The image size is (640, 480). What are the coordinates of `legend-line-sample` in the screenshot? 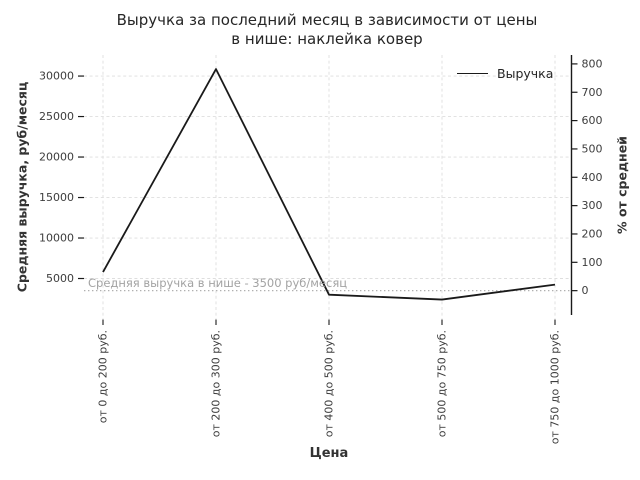 It's located at (472, 73).